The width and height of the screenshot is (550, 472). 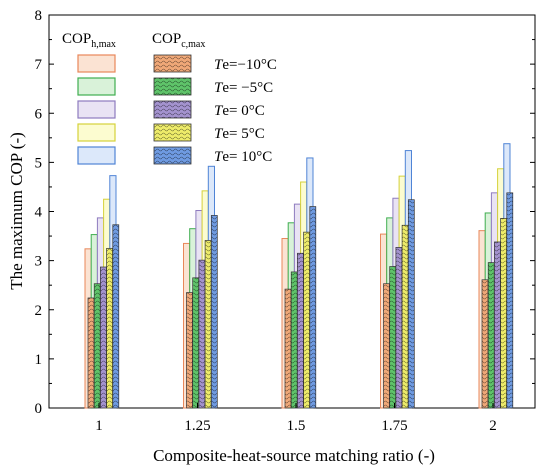 I want to click on legend-items: Te=−10°C Te= −5°C Te= 0°C Te= 5°C Te= 10°C, so click(x=177, y=109).